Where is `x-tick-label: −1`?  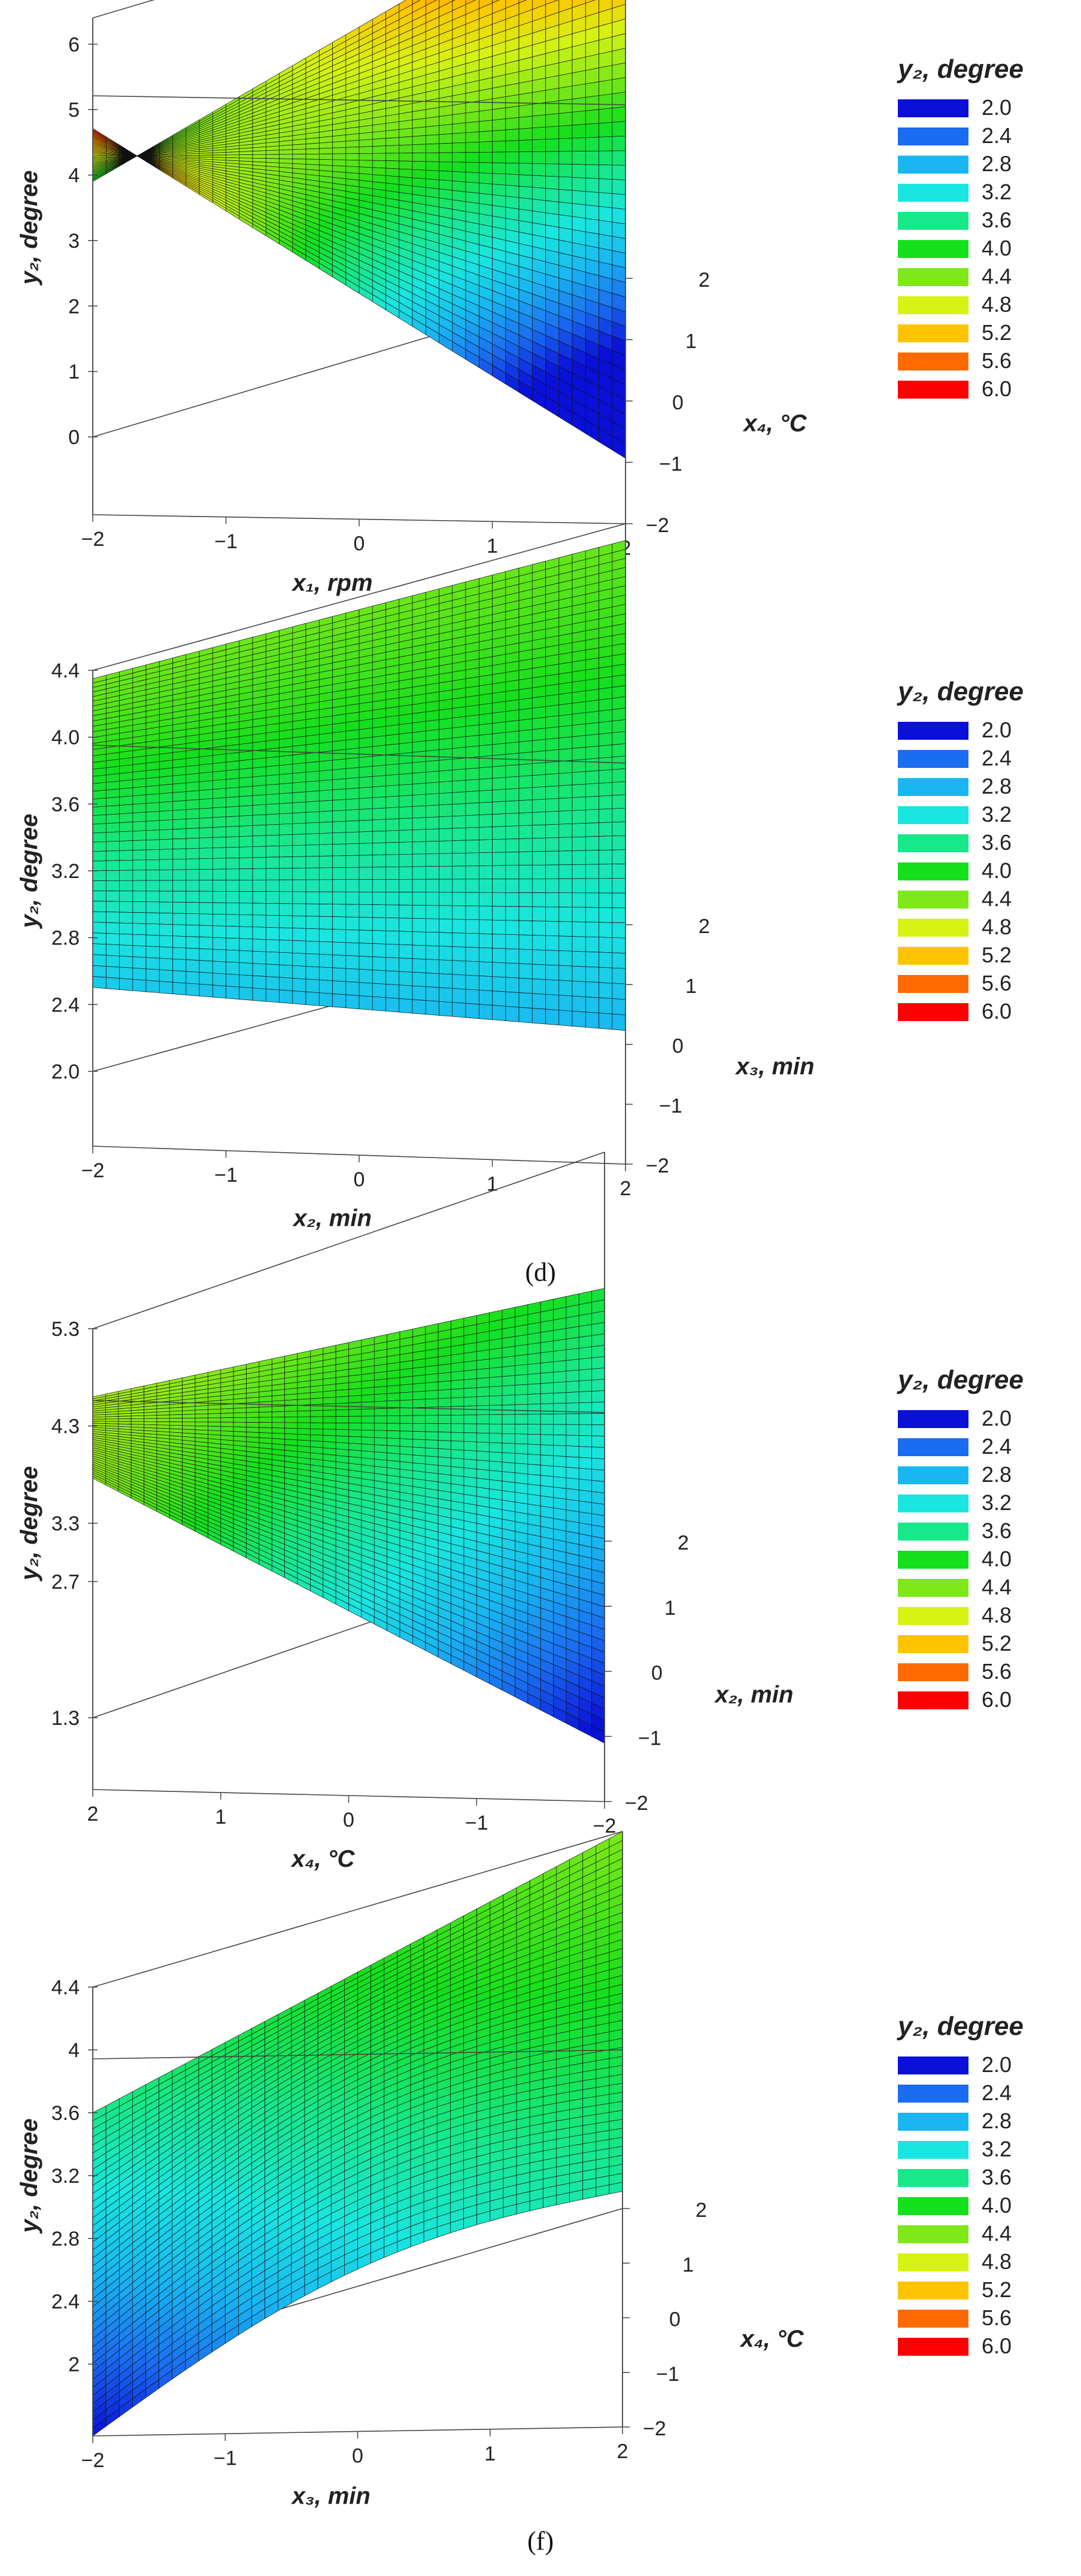
x-tick-label: −1 is located at coordinates (226, 1175).